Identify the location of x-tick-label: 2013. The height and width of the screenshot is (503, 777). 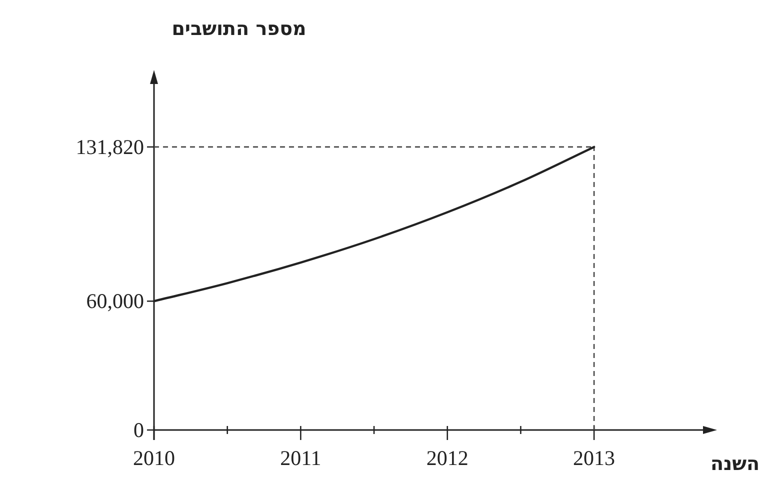
(594, 458).